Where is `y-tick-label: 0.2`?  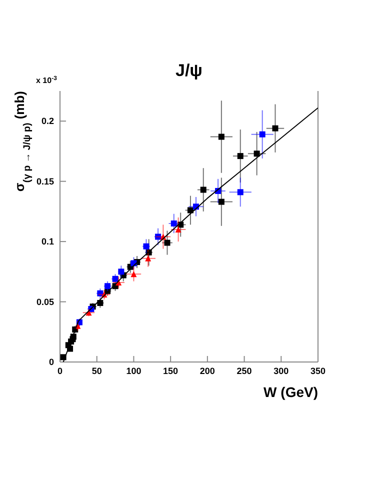 y-tick-label: 0.2 is located at coordinates (47, 121).